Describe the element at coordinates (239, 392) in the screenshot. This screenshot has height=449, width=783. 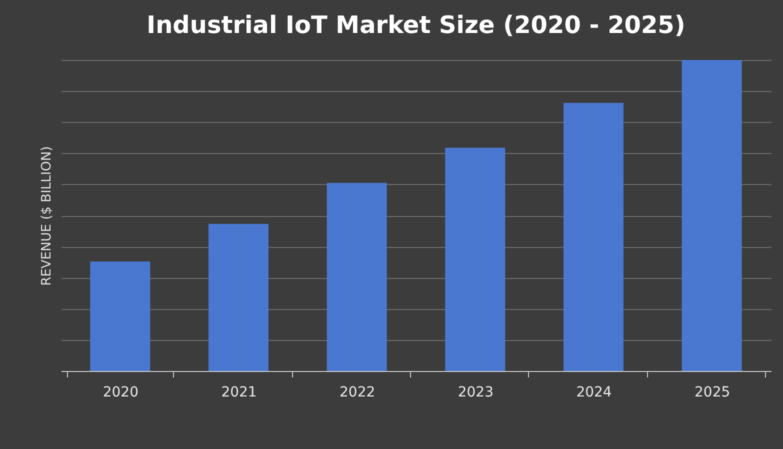
I see `x-tick-label: 2021` at that location.